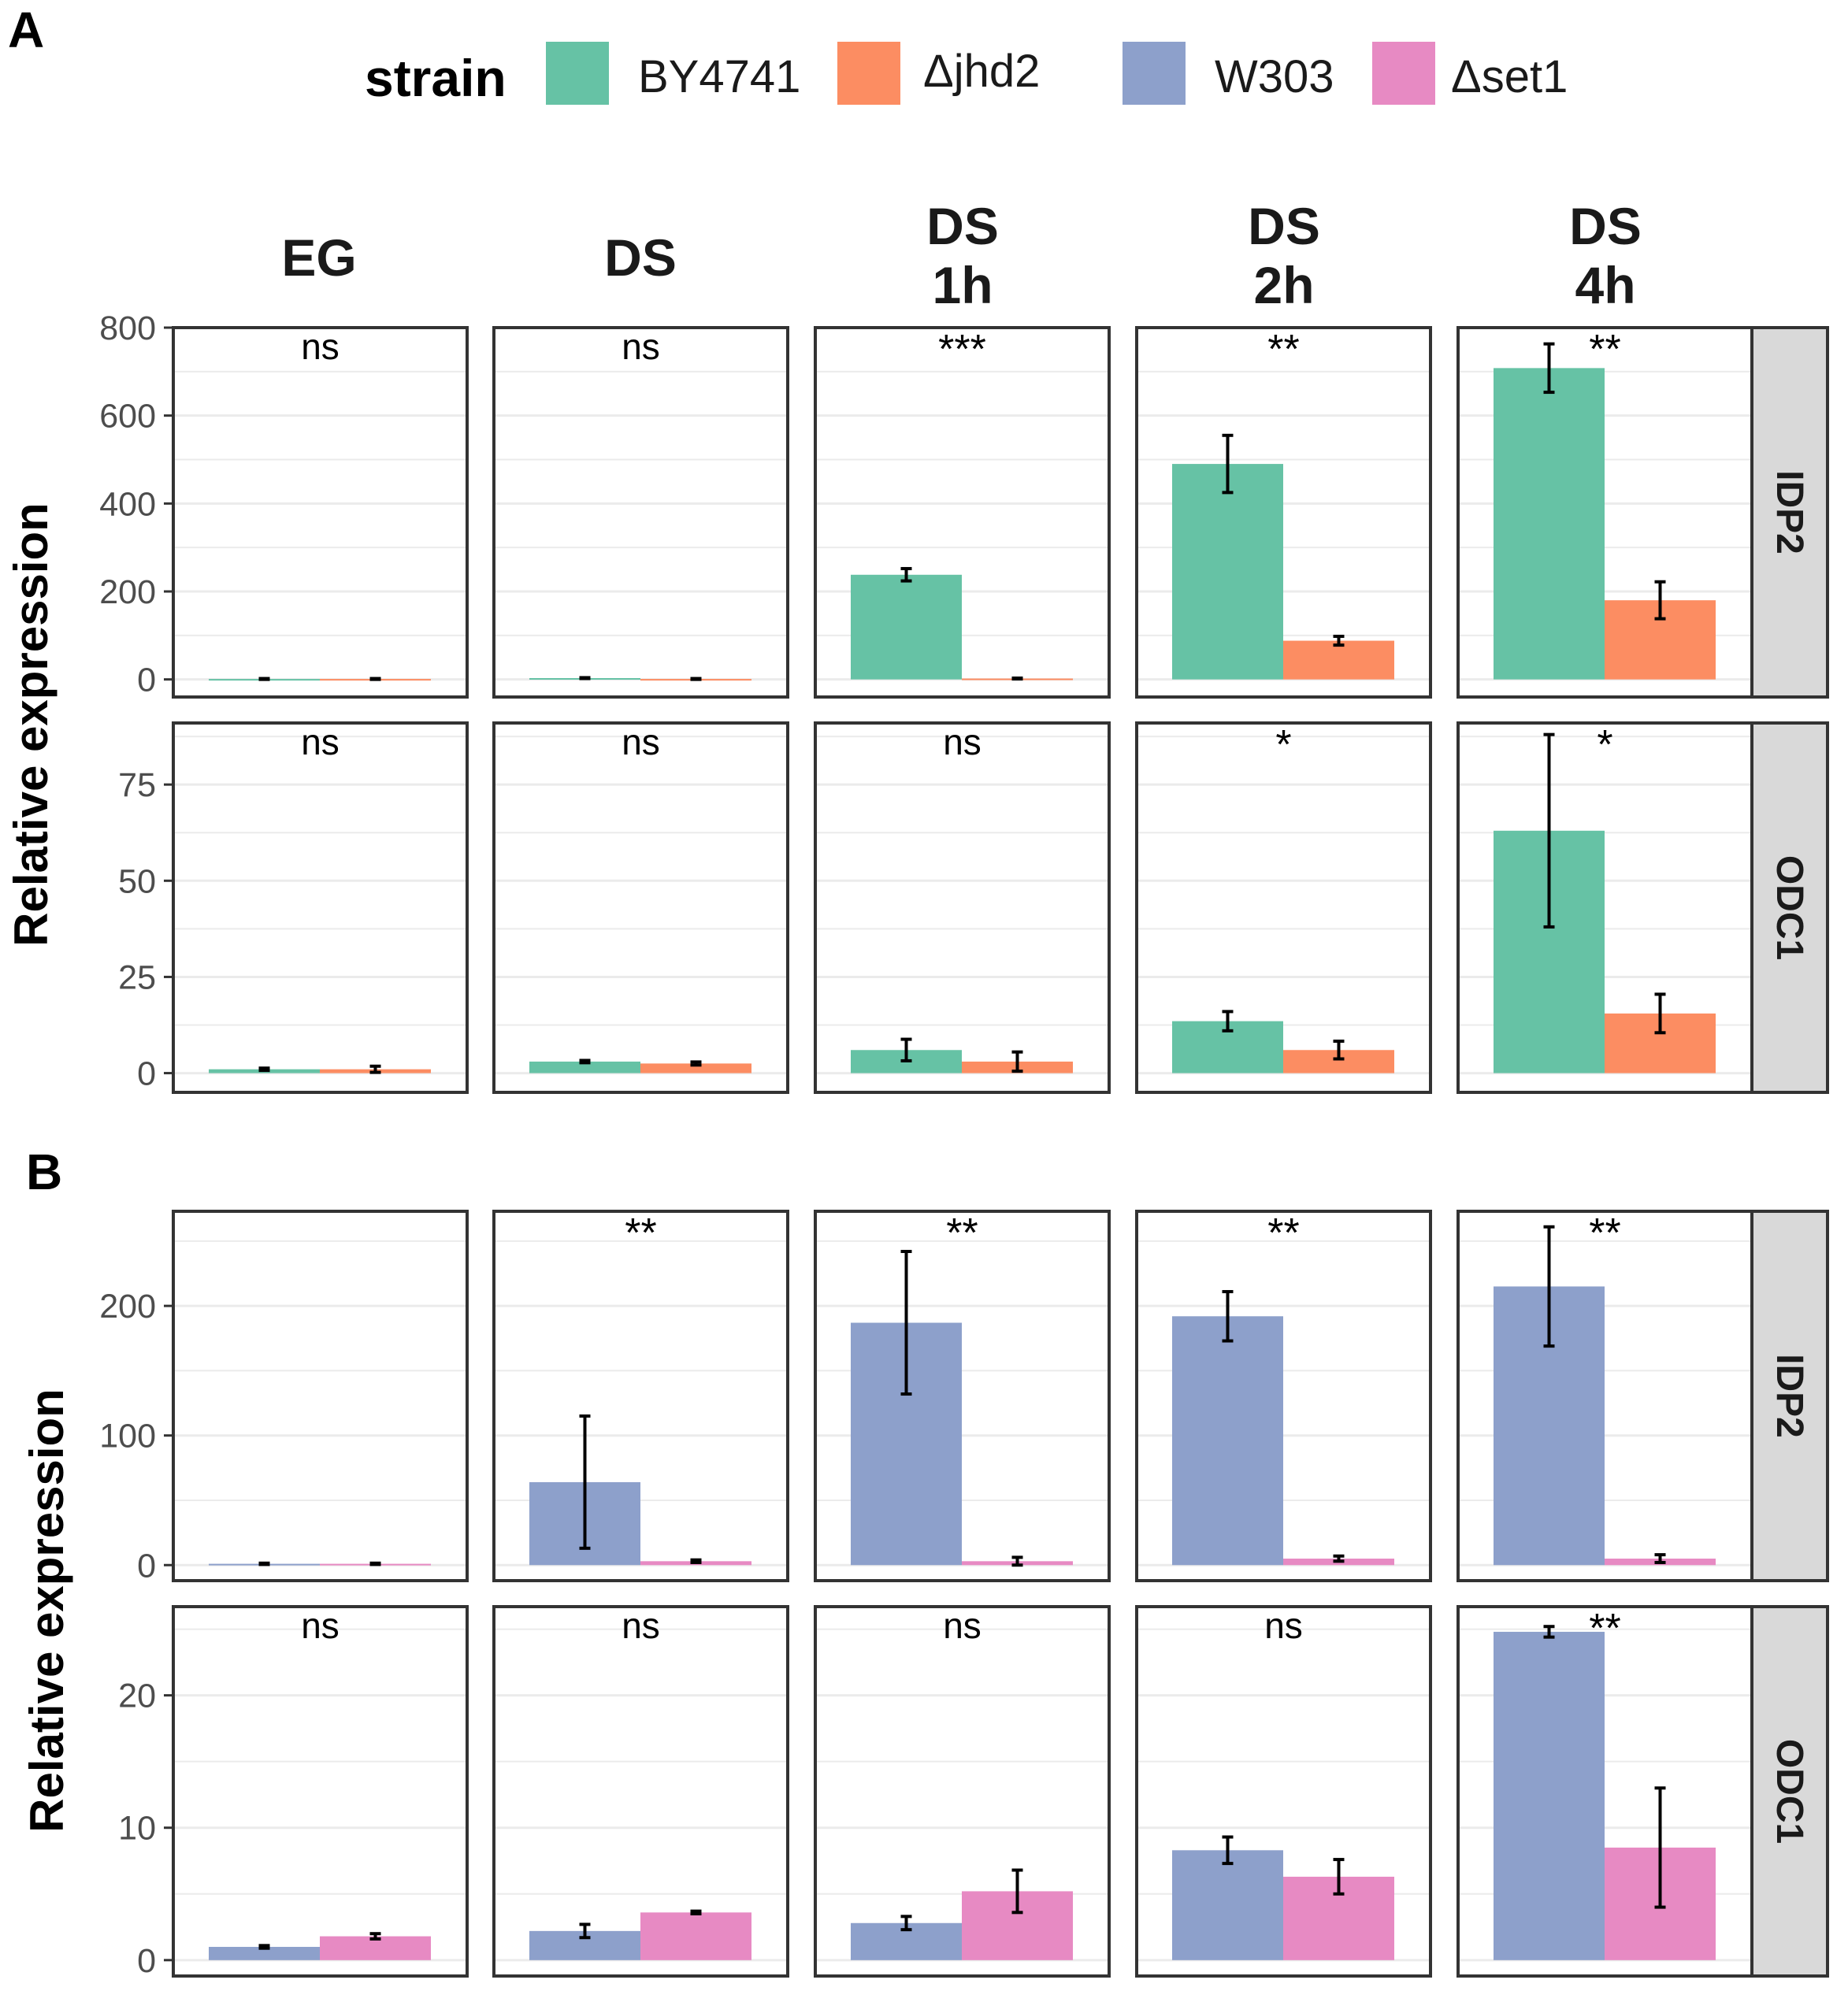  What do you see at coordinates (436, 78) in the screenshot?
I see `legend-title: strain` at bounding box center [436, 78].